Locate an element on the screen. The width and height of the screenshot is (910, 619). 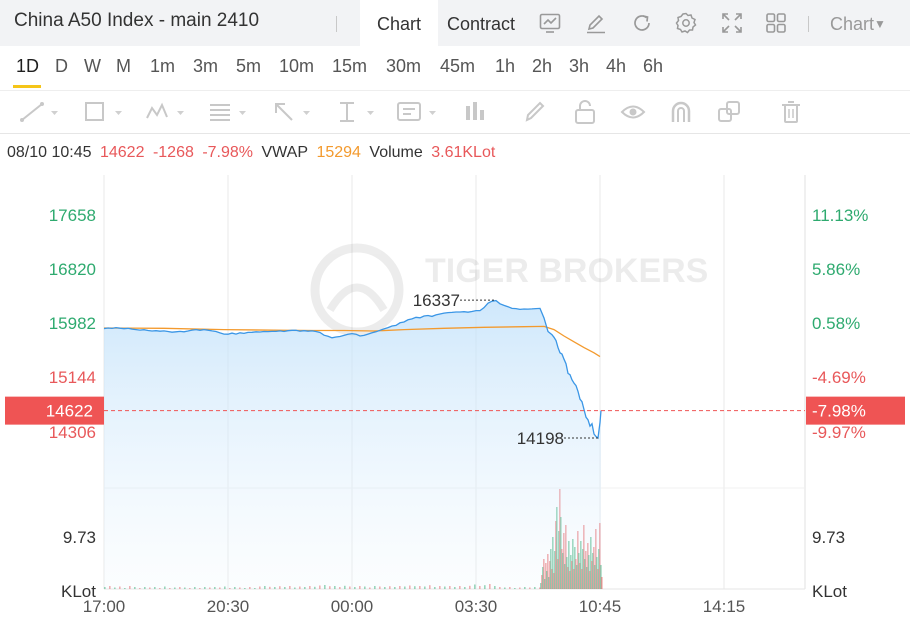
measure-icon is located at coordinates (357, 112).